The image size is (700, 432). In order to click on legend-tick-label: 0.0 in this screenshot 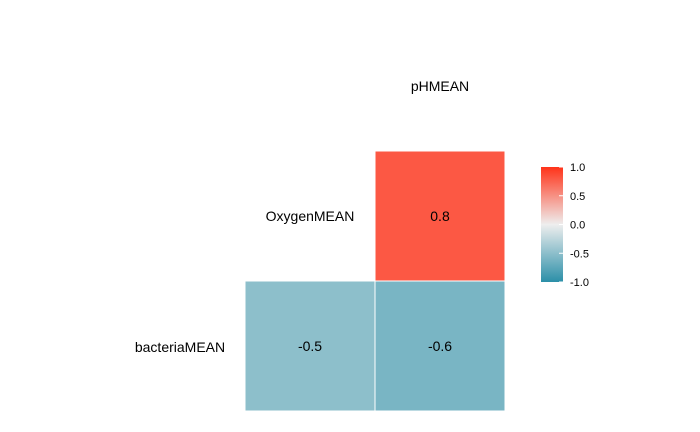, I will do `click(577, 226)`.